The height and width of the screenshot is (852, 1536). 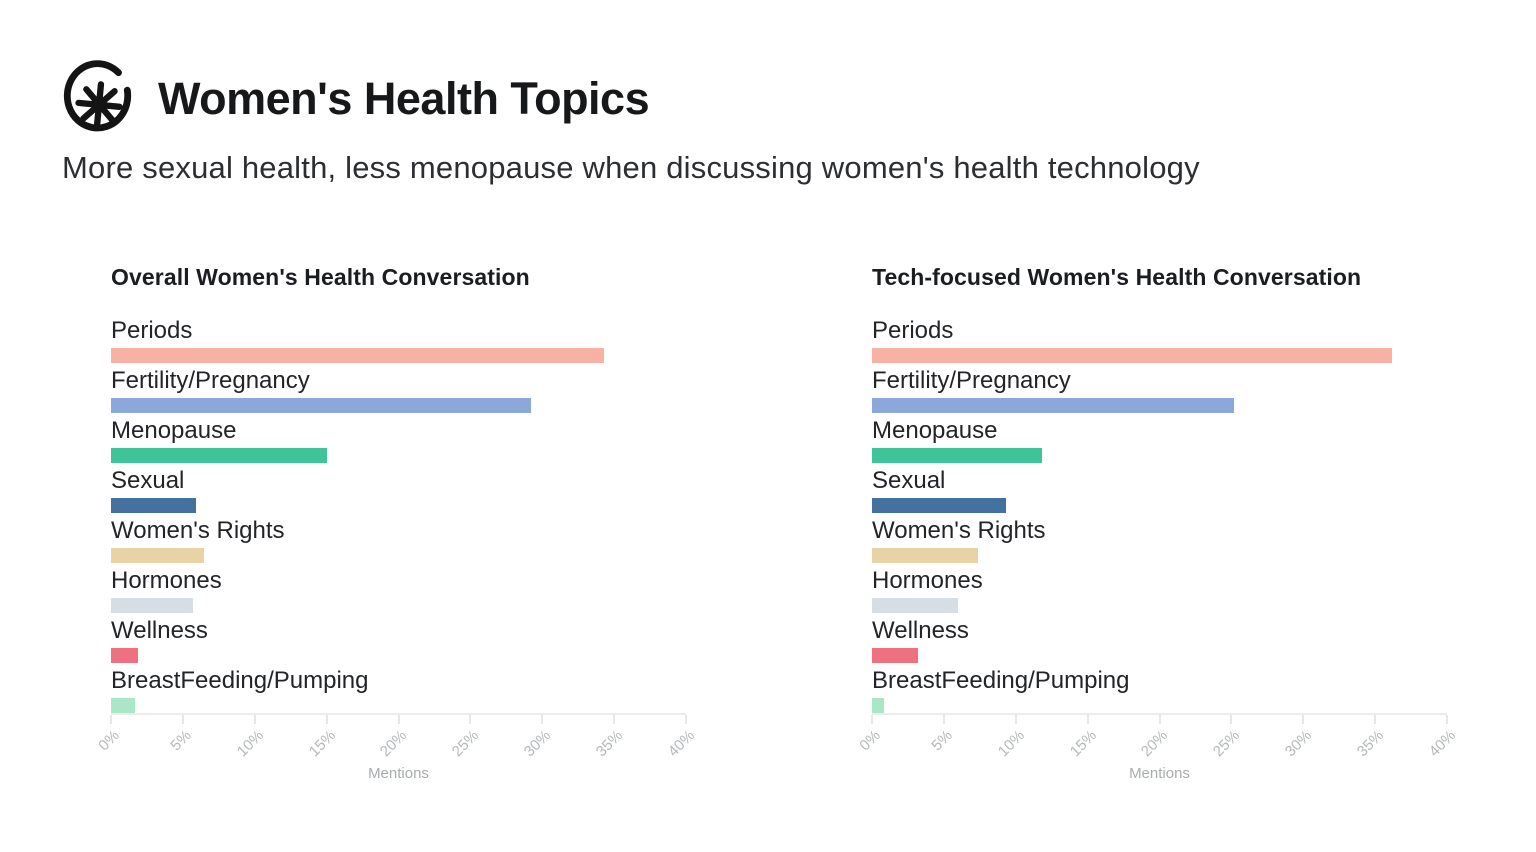 What do you see at coordinates (1159, 538) in the screenshot?
I see `bar-row: Women's Rights` at bounding box center [1159, 538].